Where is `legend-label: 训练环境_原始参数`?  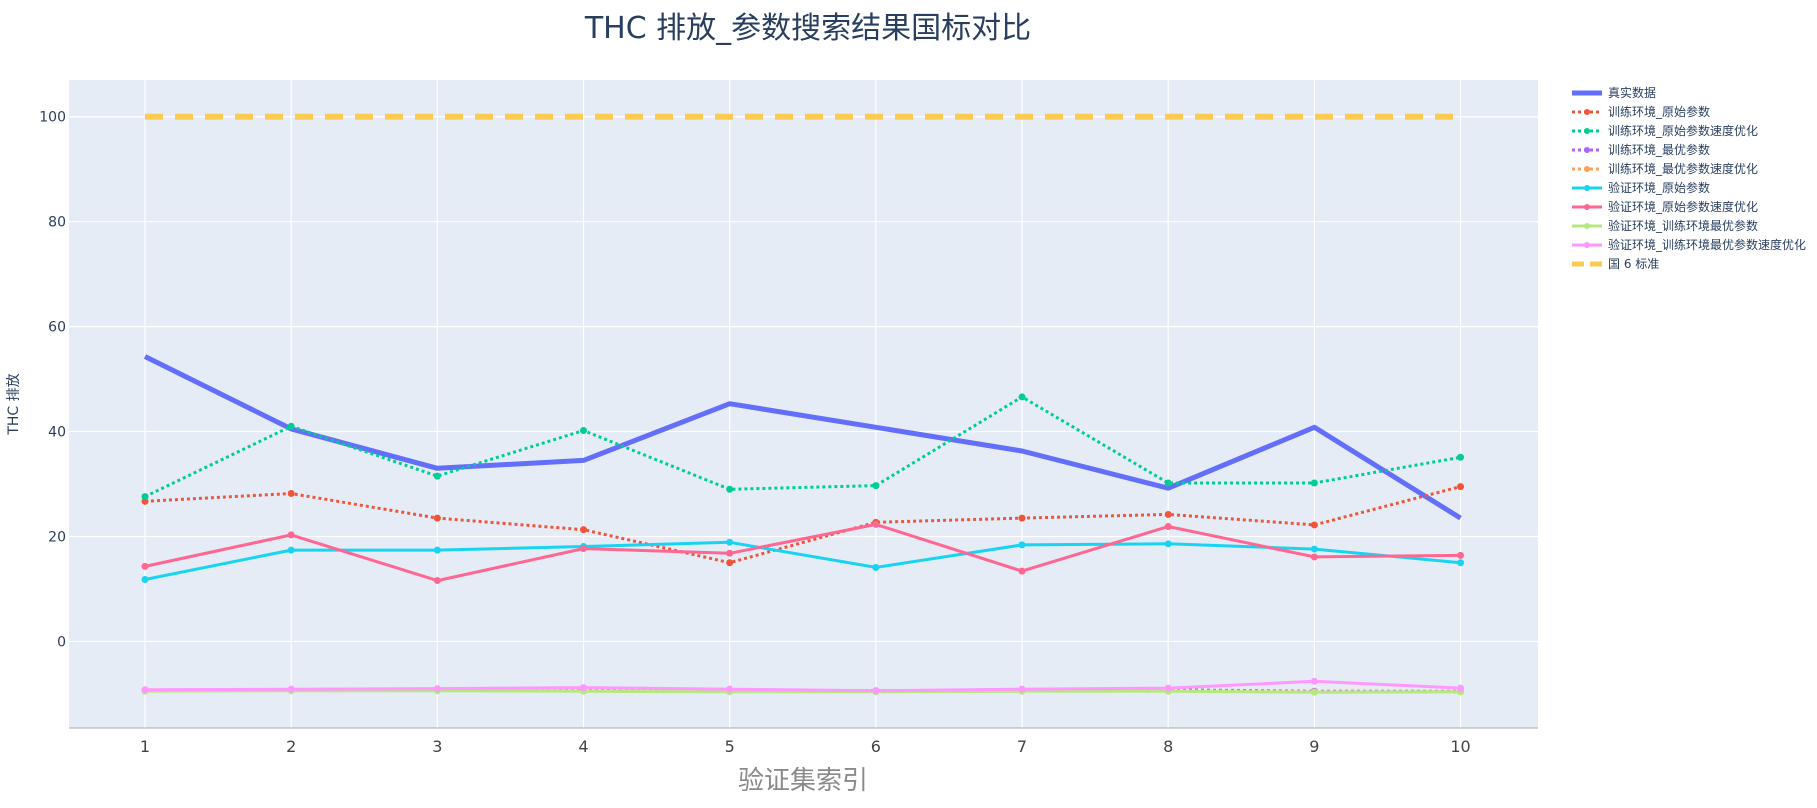 legend-label: 训练环境_原始参数 is located at coordinates (1659, 111).